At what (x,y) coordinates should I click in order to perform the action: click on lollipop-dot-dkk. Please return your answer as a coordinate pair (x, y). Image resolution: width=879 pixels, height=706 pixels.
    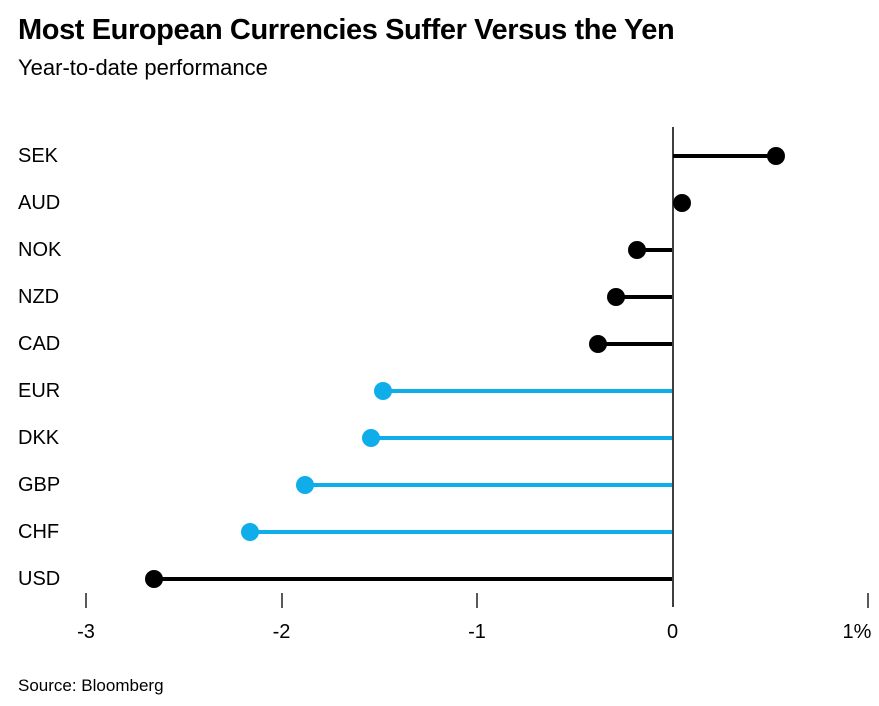
    Looking at the image, I should click on (371, 437).